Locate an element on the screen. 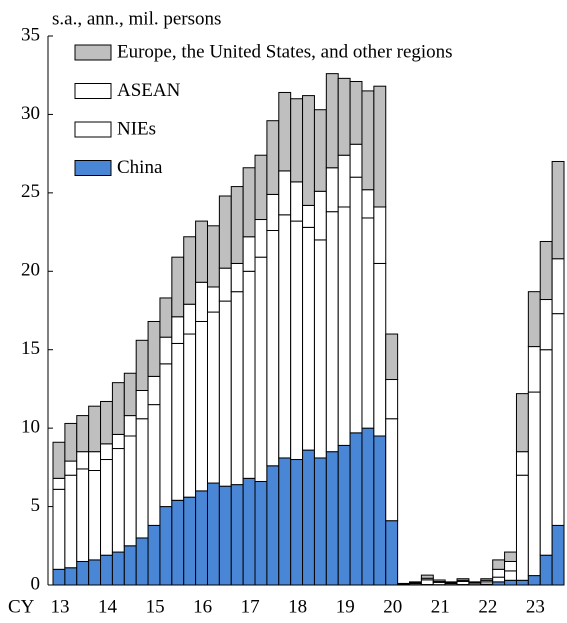  x-tick-label: 18 is located at coordinates (297, 606).